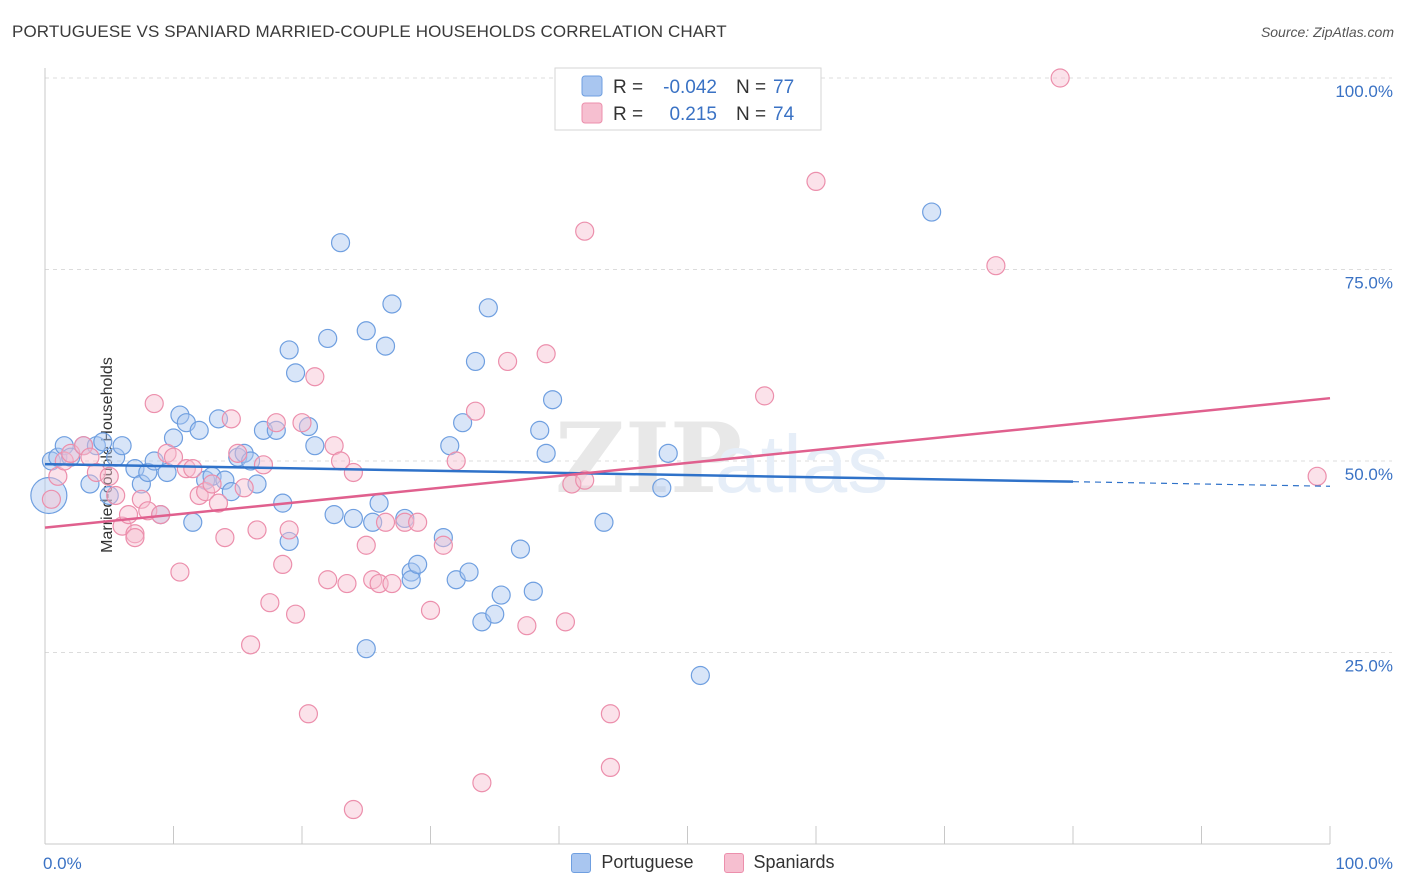 The width and height of the screenshot is (1406, 892). What do you see at coordinates (1369, 283) in the screenshot?
I see `y-tick-label-75: 75.0%` at bounding box center [1369, 283].